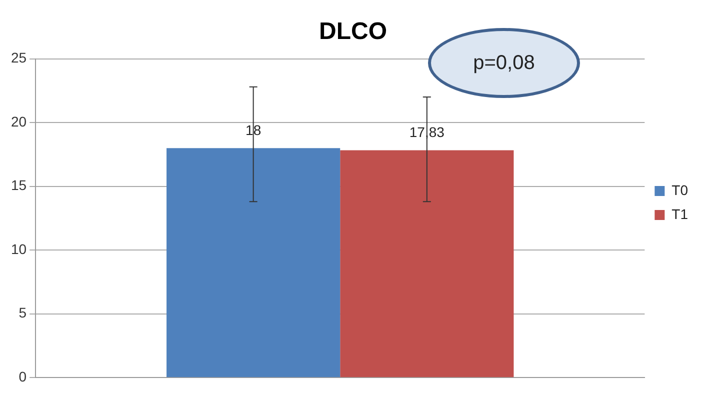 This screenshot has width=714, height=406. I want to click on y-tick-label: 25, so click(18, 58).